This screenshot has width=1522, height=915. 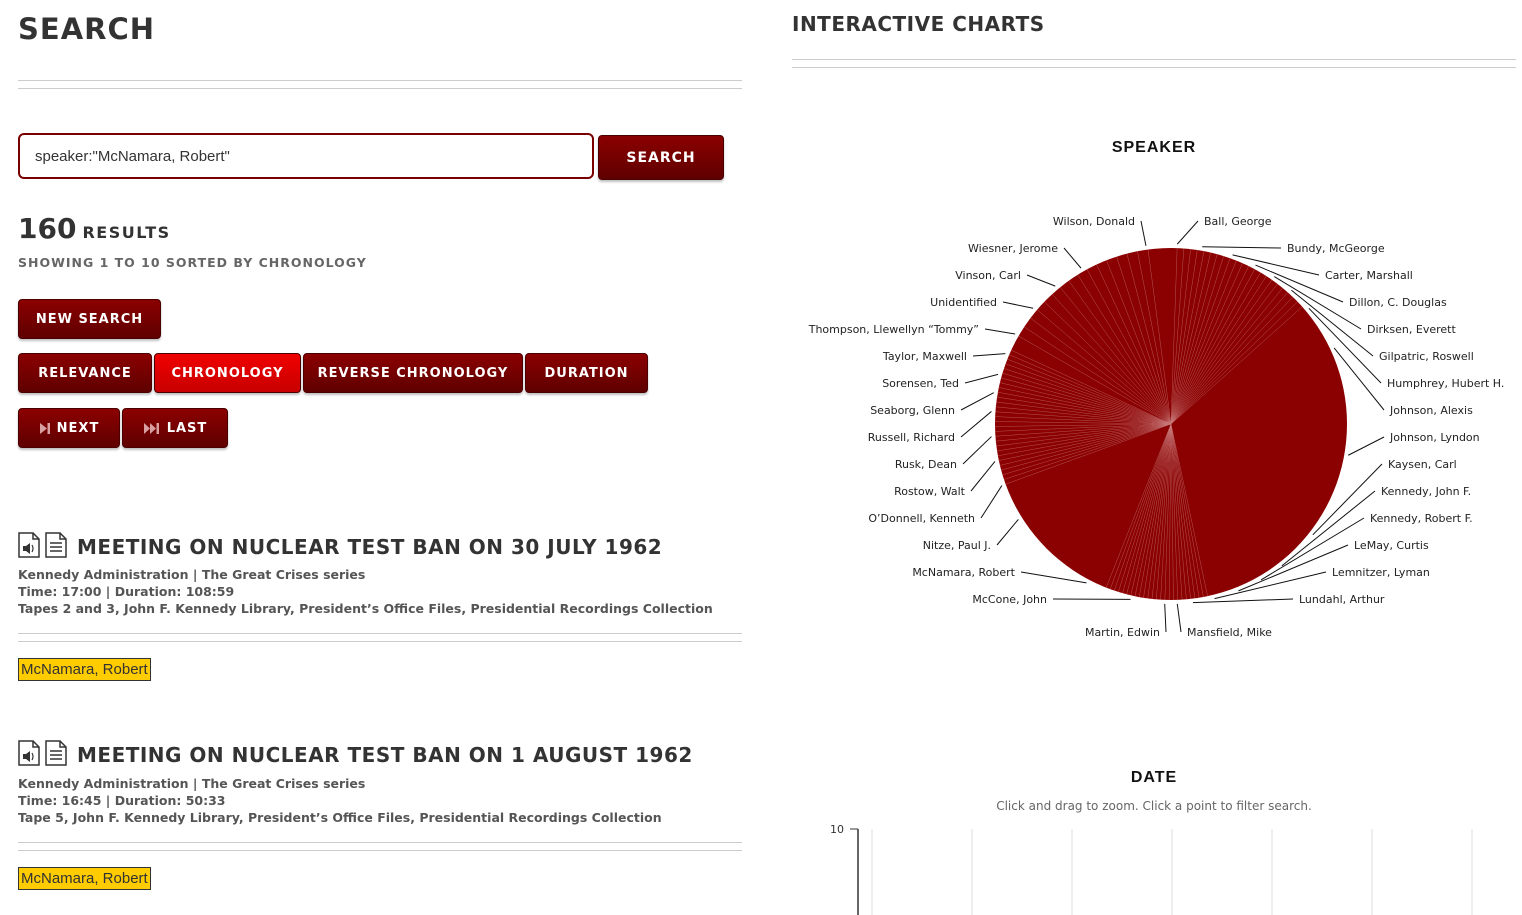 What do you see at coordinates (912, 410) in the screenshot?
I see `pie-label: Seaborg, Glenn` at bounding box center [912, 410].